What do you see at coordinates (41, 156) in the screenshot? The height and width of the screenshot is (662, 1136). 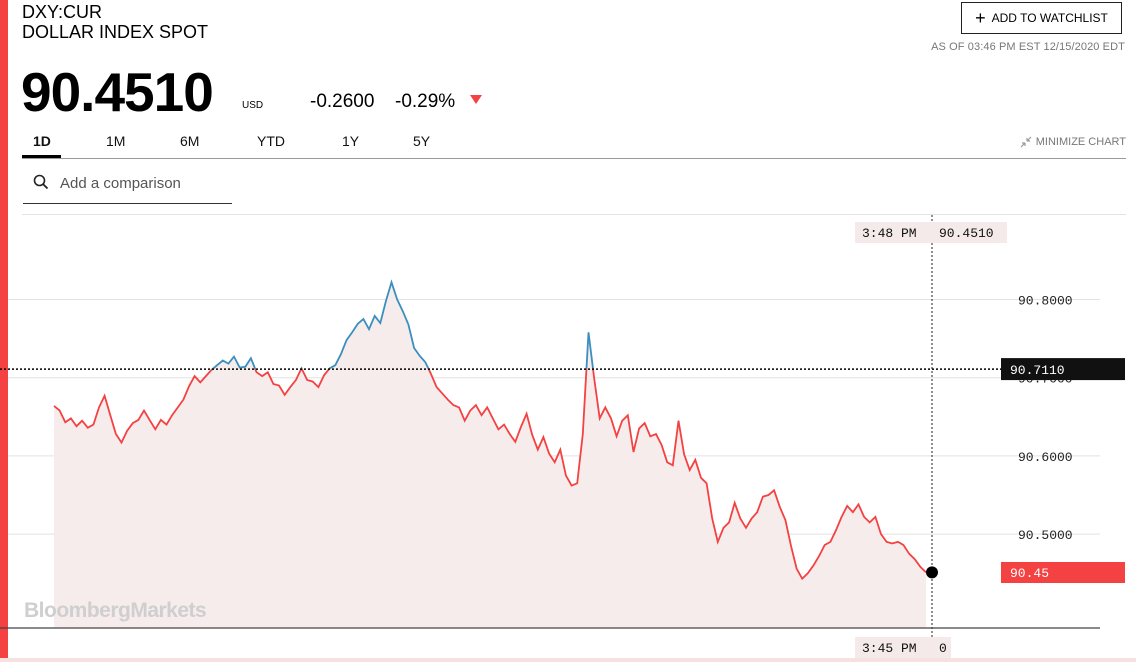 I see `active-tab-indicator` at bounding box center [41, 156].